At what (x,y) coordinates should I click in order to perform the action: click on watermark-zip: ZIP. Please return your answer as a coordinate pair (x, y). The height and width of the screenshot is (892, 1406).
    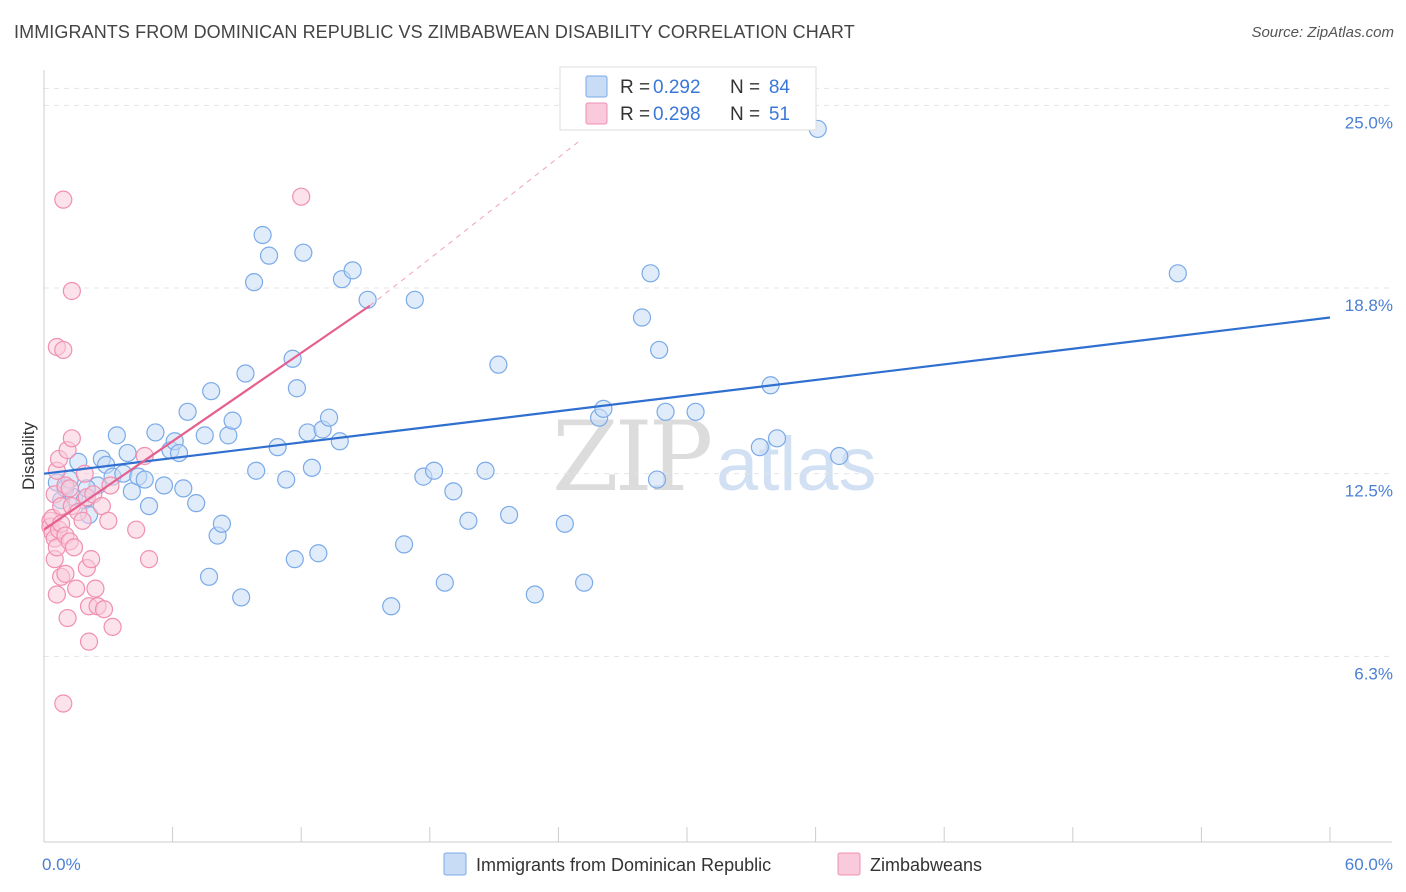
    Looking at the image, I should click on (631, 457).